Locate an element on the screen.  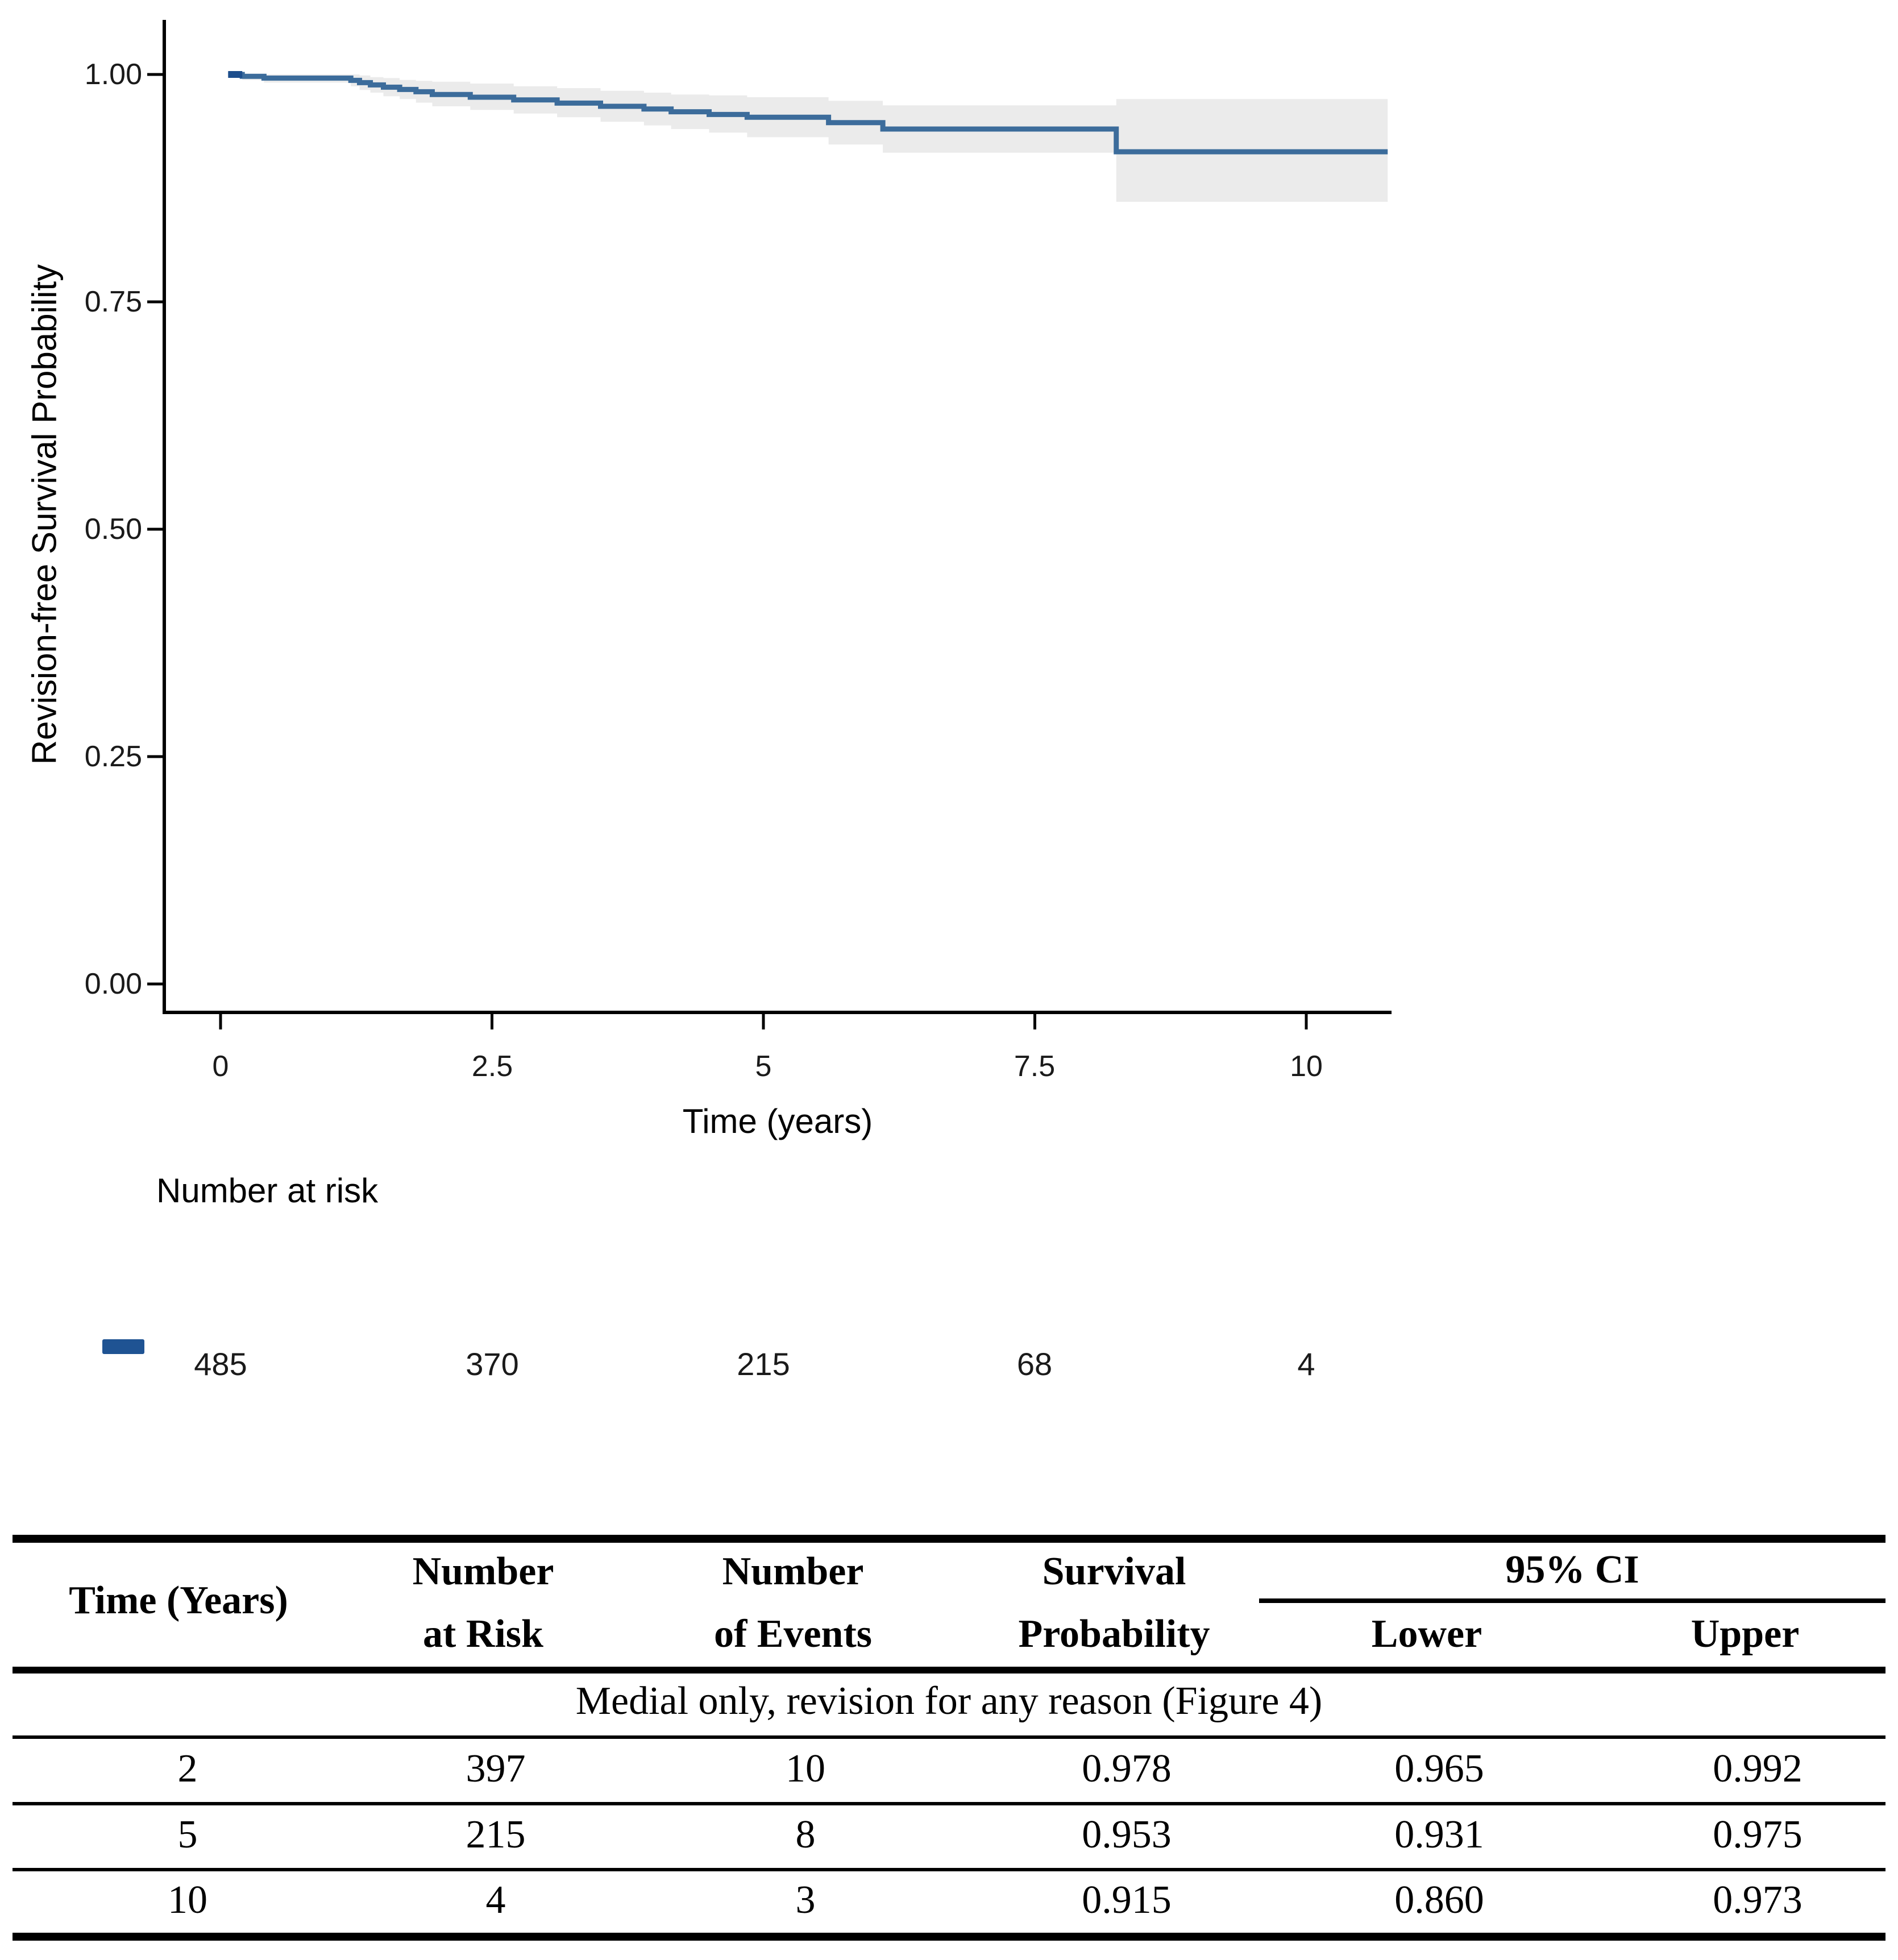
y-axis-title: Revision-free Survival Probability is located at coordinates (44, 514).